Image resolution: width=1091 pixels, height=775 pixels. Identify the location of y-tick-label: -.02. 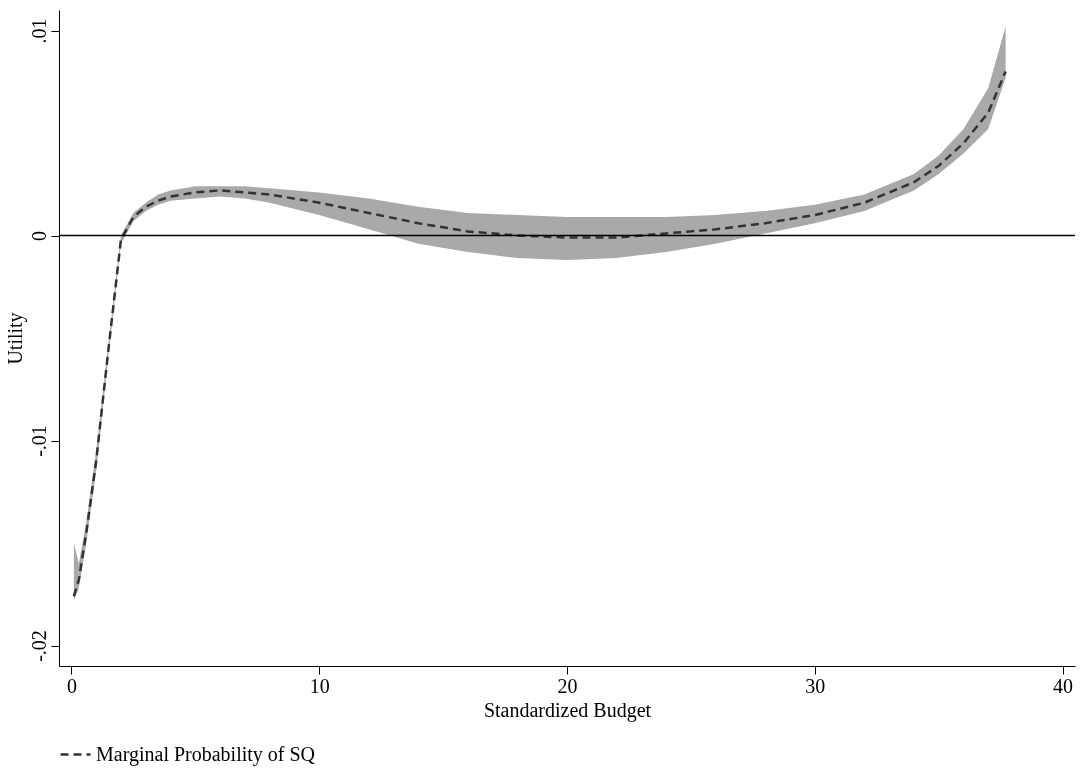
(38, 646).